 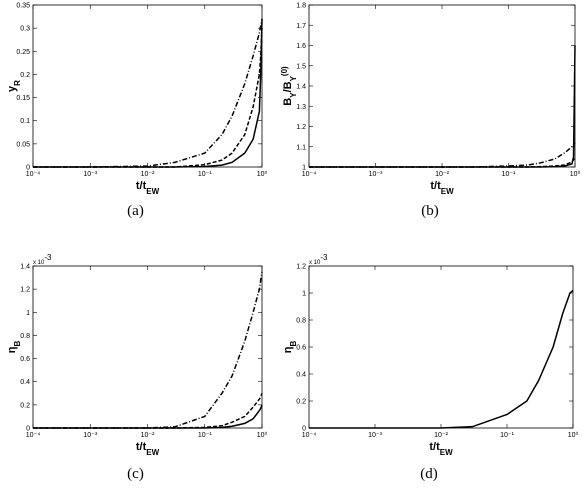 What do you see at coordinates (25, 121) in the screenshot?
I see `y-tick-label: 0.1` at bounding box center [25, 121].